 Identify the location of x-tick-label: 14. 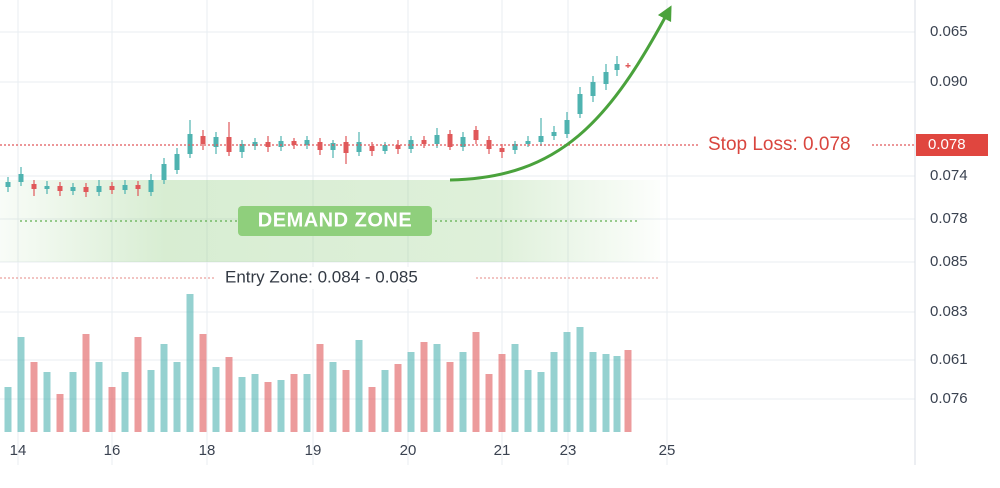
(18, 450).